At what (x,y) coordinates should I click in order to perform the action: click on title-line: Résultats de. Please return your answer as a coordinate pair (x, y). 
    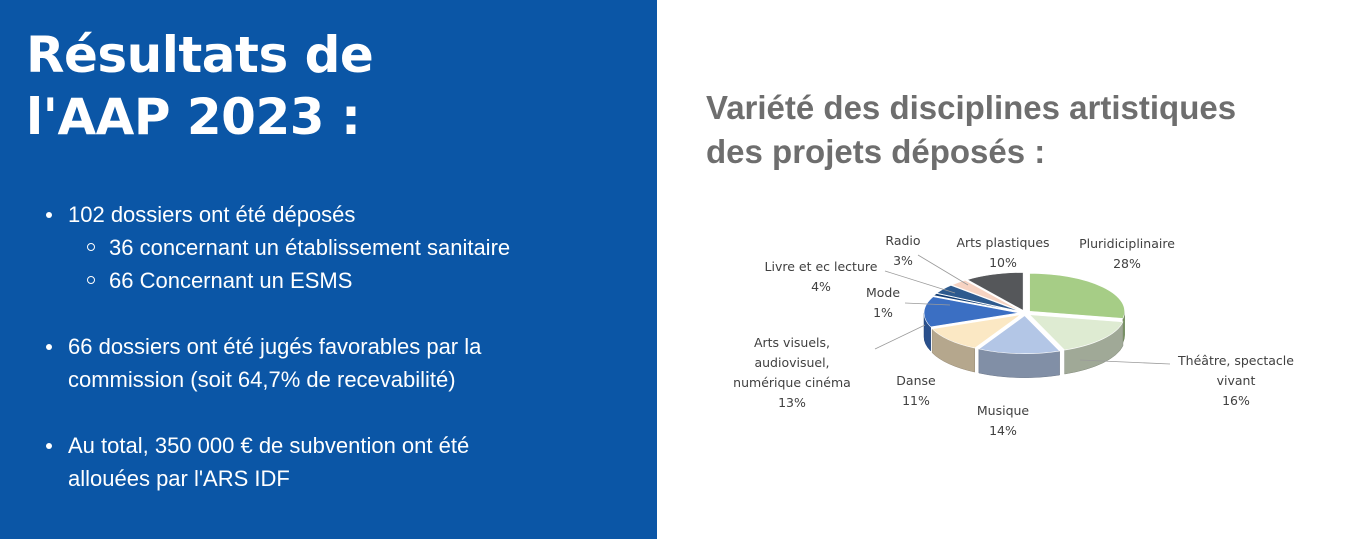
    Looking at the image, I should click on (200, 55).